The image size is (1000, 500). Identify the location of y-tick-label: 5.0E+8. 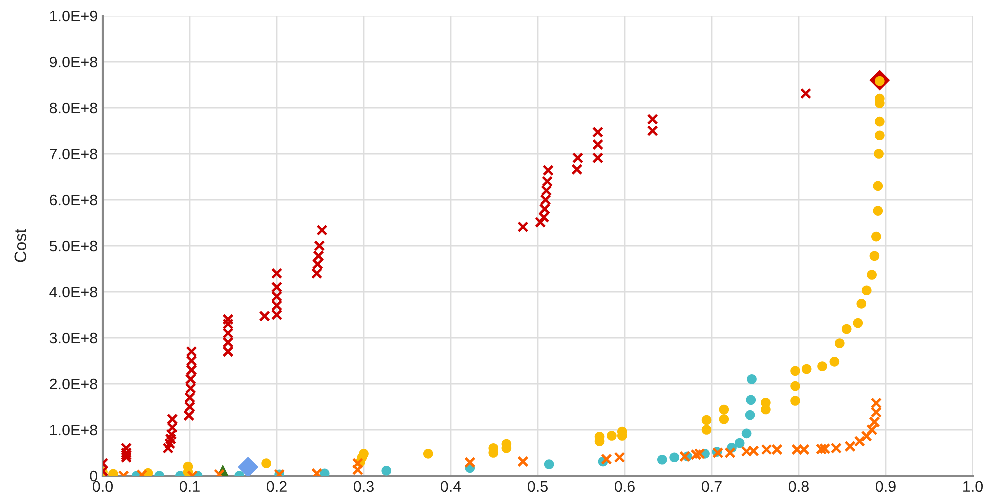
(74, 246).